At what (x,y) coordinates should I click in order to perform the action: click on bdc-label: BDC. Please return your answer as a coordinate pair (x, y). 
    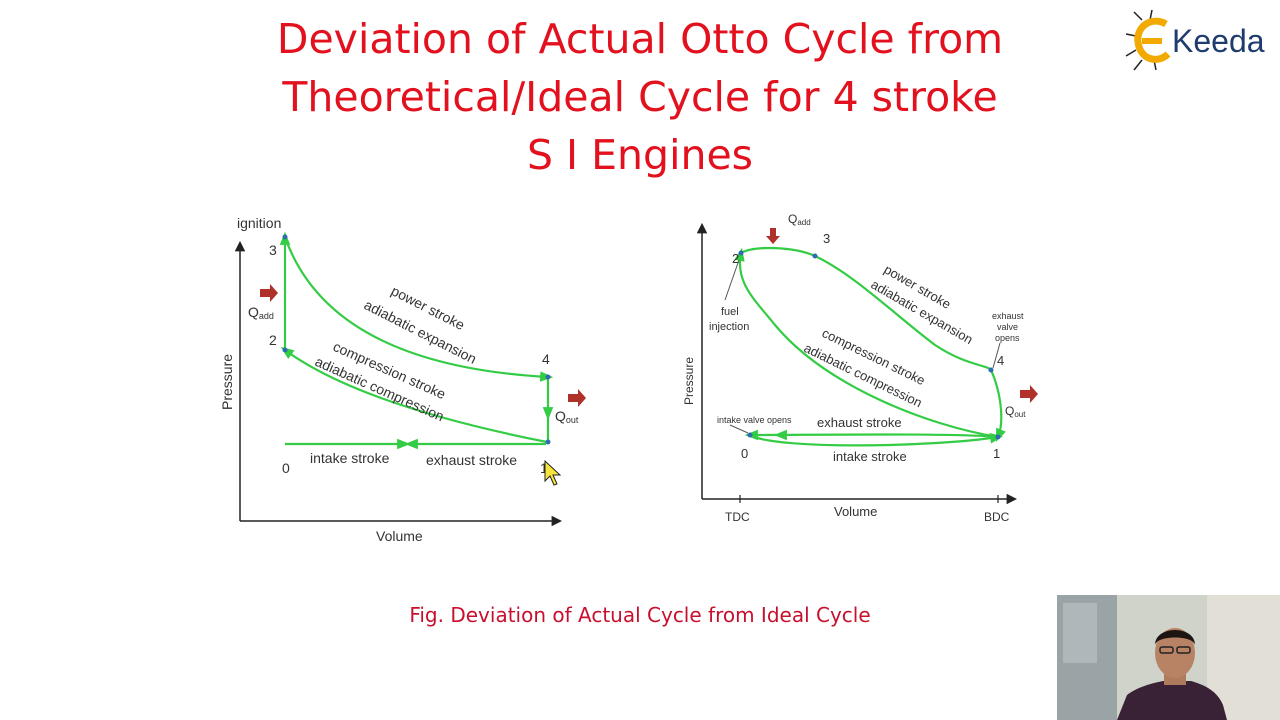
    Looking at the image, I should click on (997, 517).